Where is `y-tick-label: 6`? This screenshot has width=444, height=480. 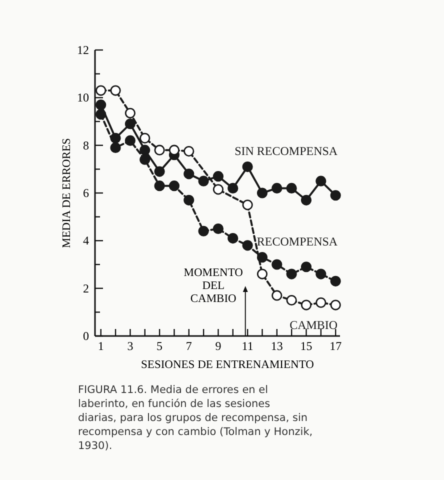 y-tick-label: 6 is located at coordinates (86, 193).